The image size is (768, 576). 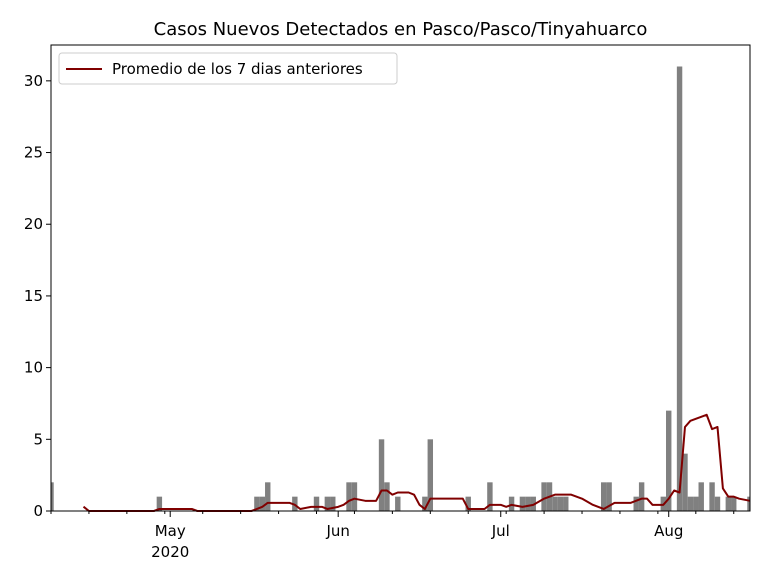 I want to click on line-series-group, so click(x=416, y=462).